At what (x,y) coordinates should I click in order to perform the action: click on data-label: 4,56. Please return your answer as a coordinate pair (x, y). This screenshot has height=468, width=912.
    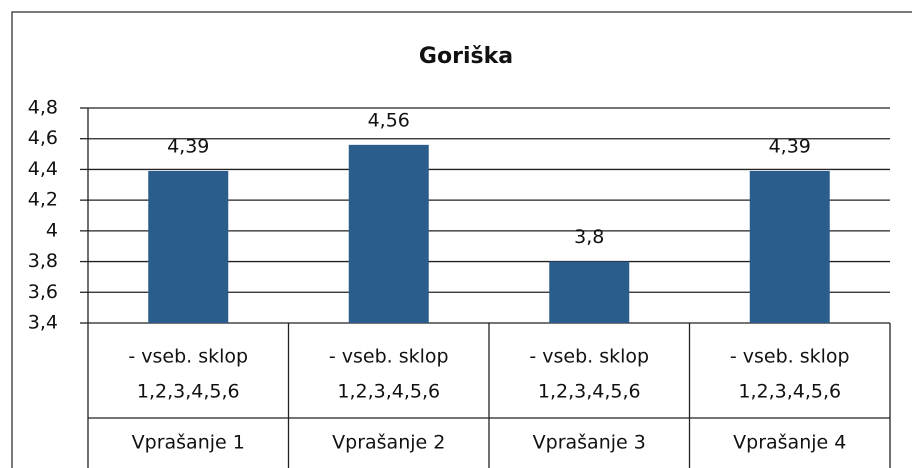
    Looking at the image, I should click on (389, 120).